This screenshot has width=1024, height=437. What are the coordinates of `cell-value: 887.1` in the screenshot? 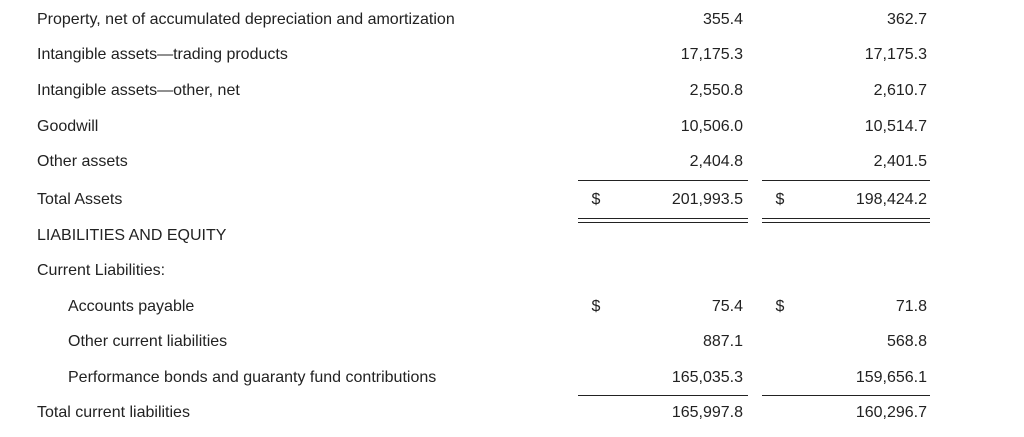 It's located at (722, 341).